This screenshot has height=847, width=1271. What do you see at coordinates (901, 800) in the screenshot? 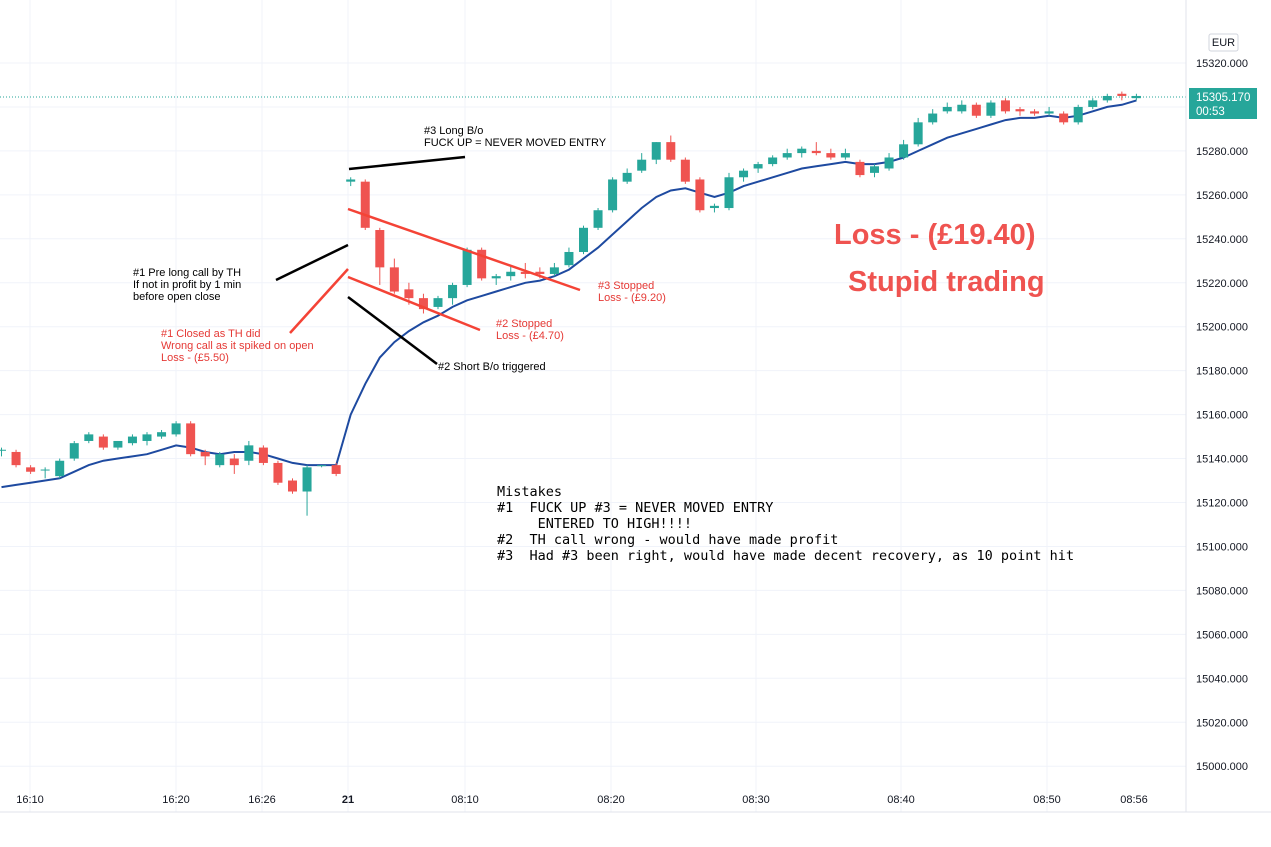
I see `x-tick-label: 08:40` at bounding box center [901, 800].